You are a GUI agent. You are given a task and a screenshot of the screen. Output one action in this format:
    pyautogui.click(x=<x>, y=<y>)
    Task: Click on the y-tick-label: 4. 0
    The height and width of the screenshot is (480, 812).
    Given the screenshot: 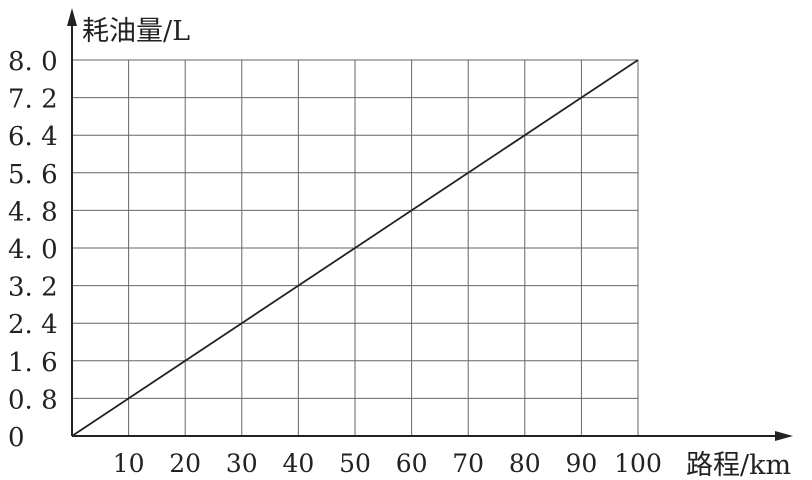 What is the action you would take?
    pyautogui.click(x=33, y=250)
    